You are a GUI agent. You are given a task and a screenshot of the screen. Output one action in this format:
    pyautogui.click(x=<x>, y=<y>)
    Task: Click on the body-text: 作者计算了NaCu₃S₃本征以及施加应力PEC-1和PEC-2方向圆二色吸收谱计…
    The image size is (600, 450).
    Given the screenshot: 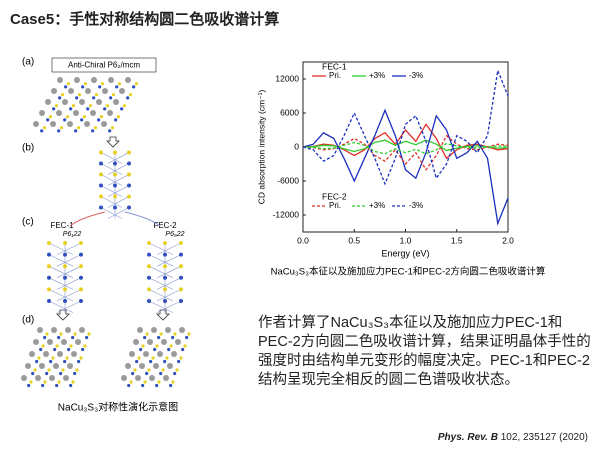 What is the action you would take?
    pyautogui.click(x=424, y=351)
    